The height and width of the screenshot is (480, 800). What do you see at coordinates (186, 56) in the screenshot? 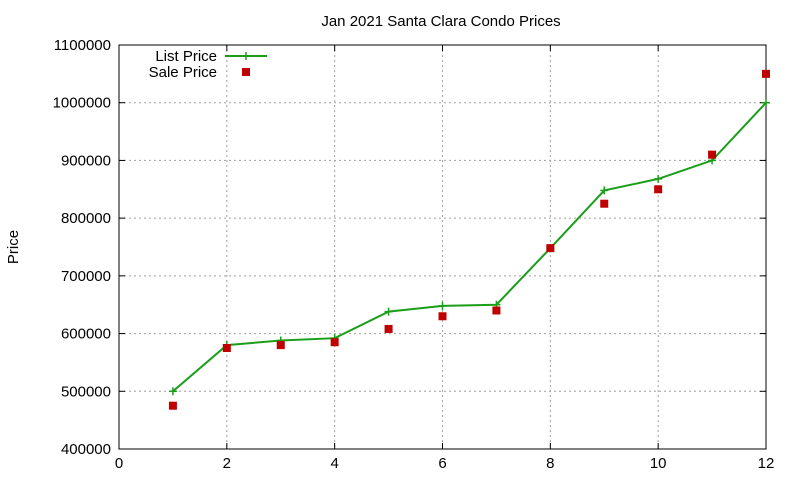
I see `legend-label-list-price: List Price` at bounding box center [186, 56].